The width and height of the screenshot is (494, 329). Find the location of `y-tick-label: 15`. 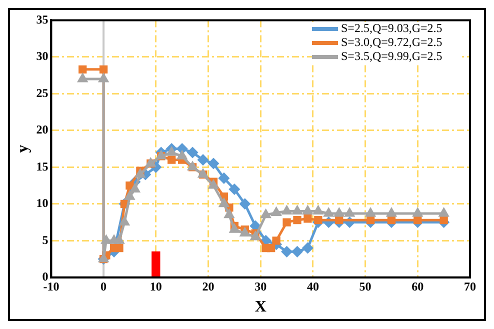

y-tick-label: 15 is located at coordinates (42, 166).